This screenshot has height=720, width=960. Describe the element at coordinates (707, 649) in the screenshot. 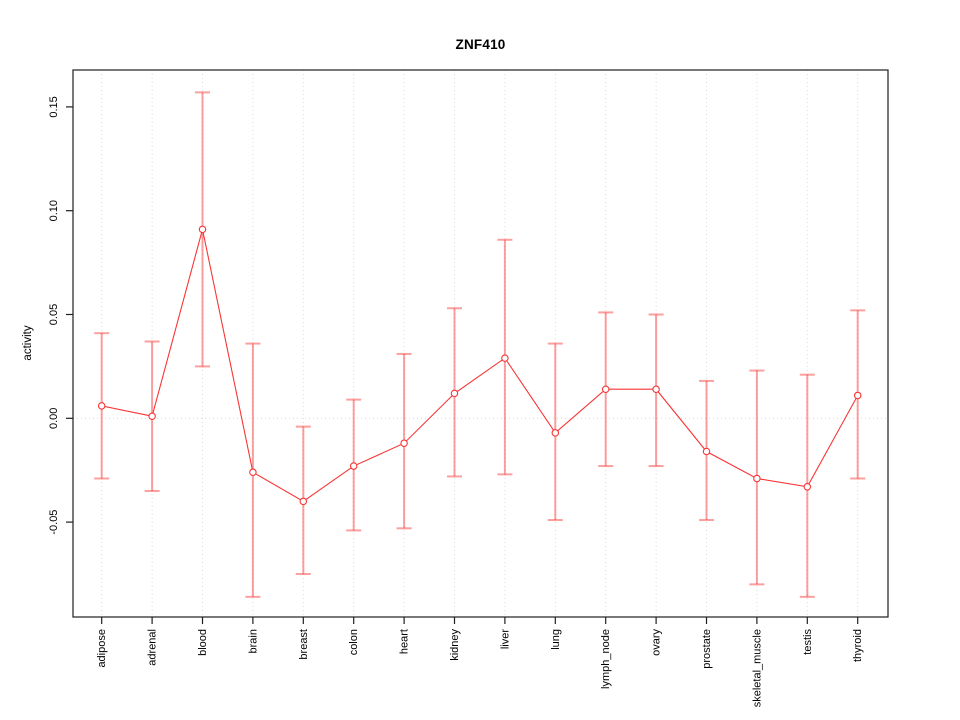

I see `x-tick-label: prostate` at that location.